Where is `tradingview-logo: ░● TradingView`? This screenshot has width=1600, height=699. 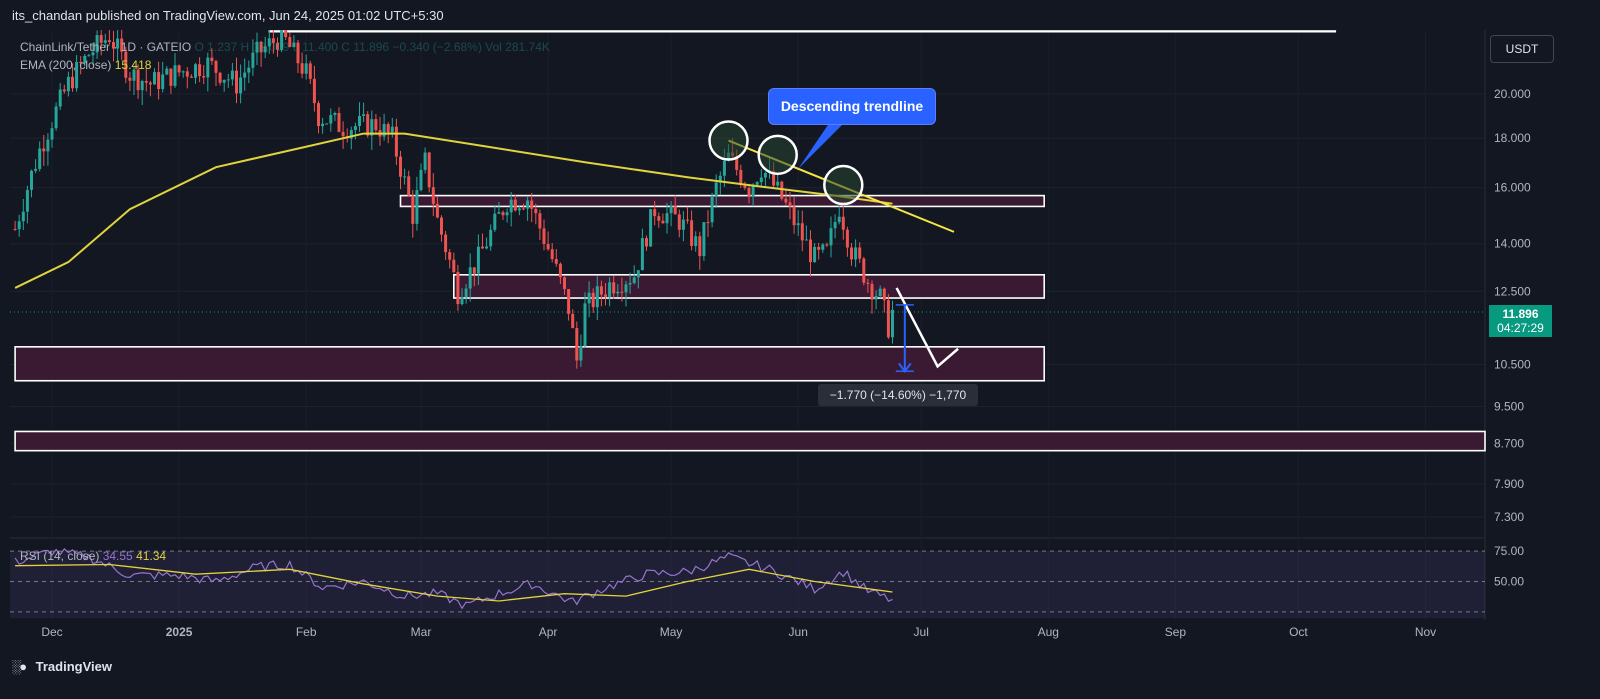
tradingview-logo: ░● TradingView is located at coordinates (62, 666).